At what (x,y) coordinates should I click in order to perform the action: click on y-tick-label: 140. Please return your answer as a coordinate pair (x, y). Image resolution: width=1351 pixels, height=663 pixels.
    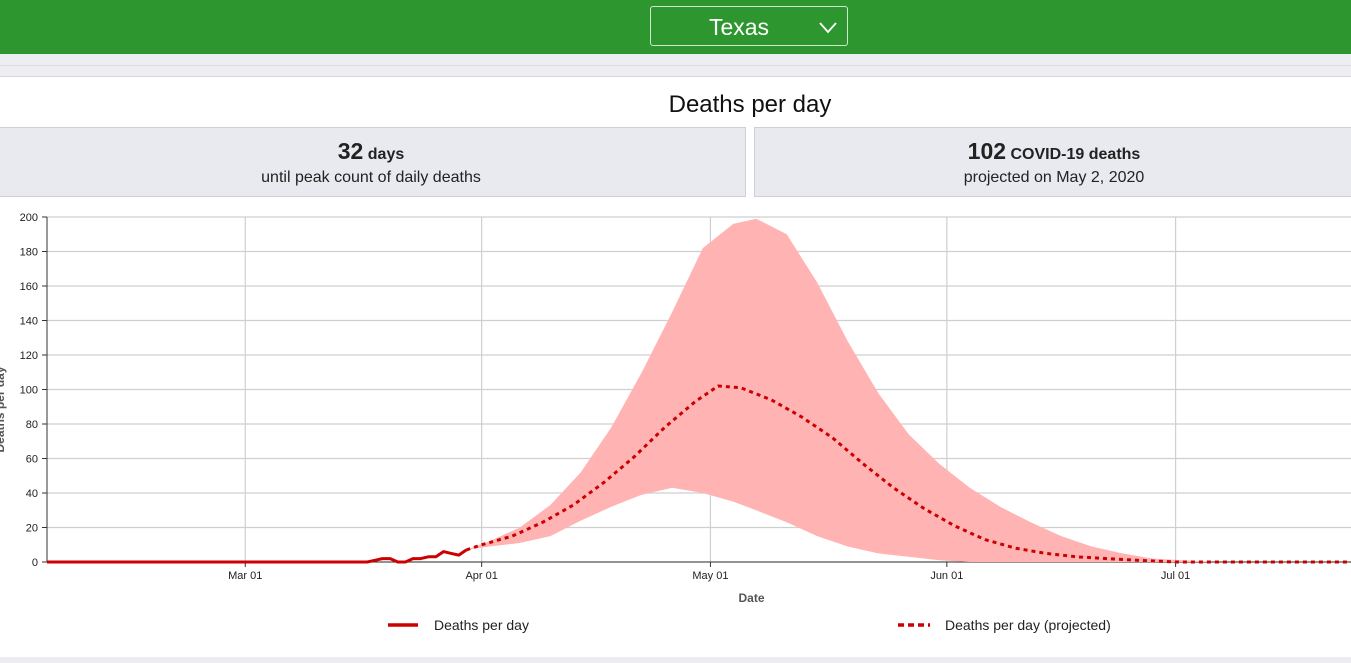
    Looking at the image, I should click on (29, 322).